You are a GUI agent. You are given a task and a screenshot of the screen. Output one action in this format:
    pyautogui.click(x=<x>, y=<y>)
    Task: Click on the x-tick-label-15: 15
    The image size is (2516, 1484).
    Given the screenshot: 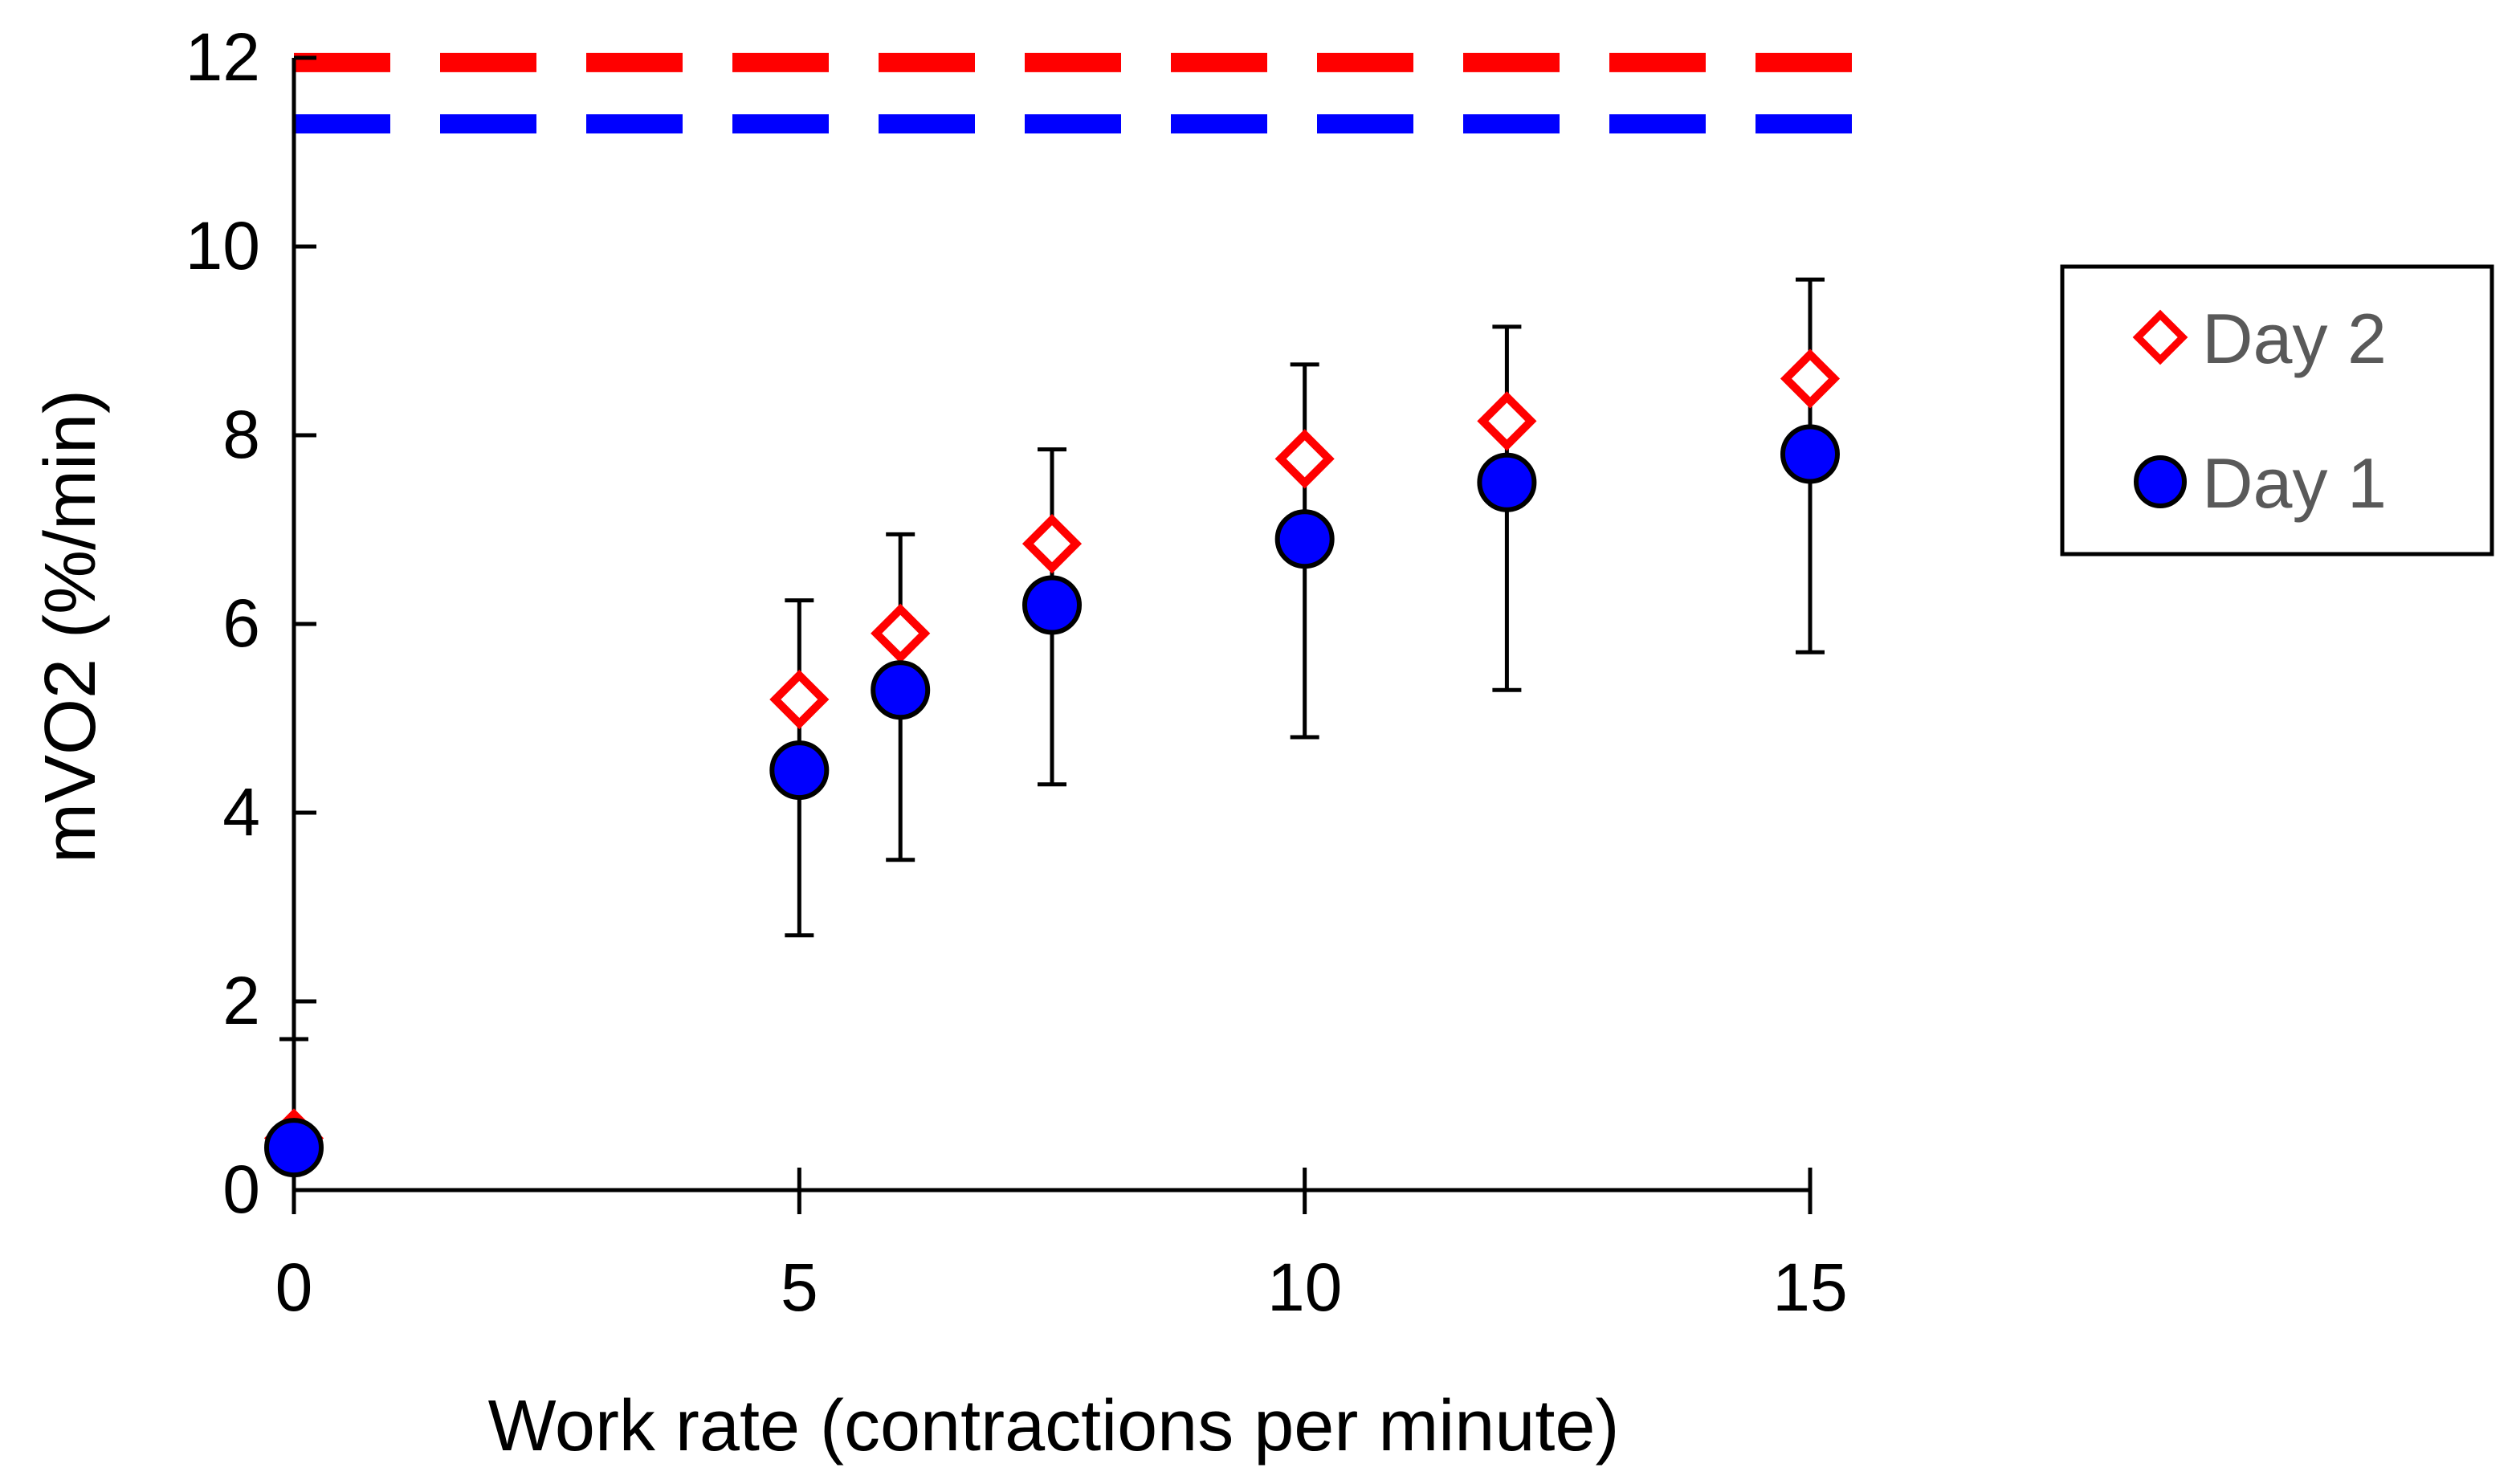 What is the action you would take?
    pyautogui.click(x=1809, y=1287)
    